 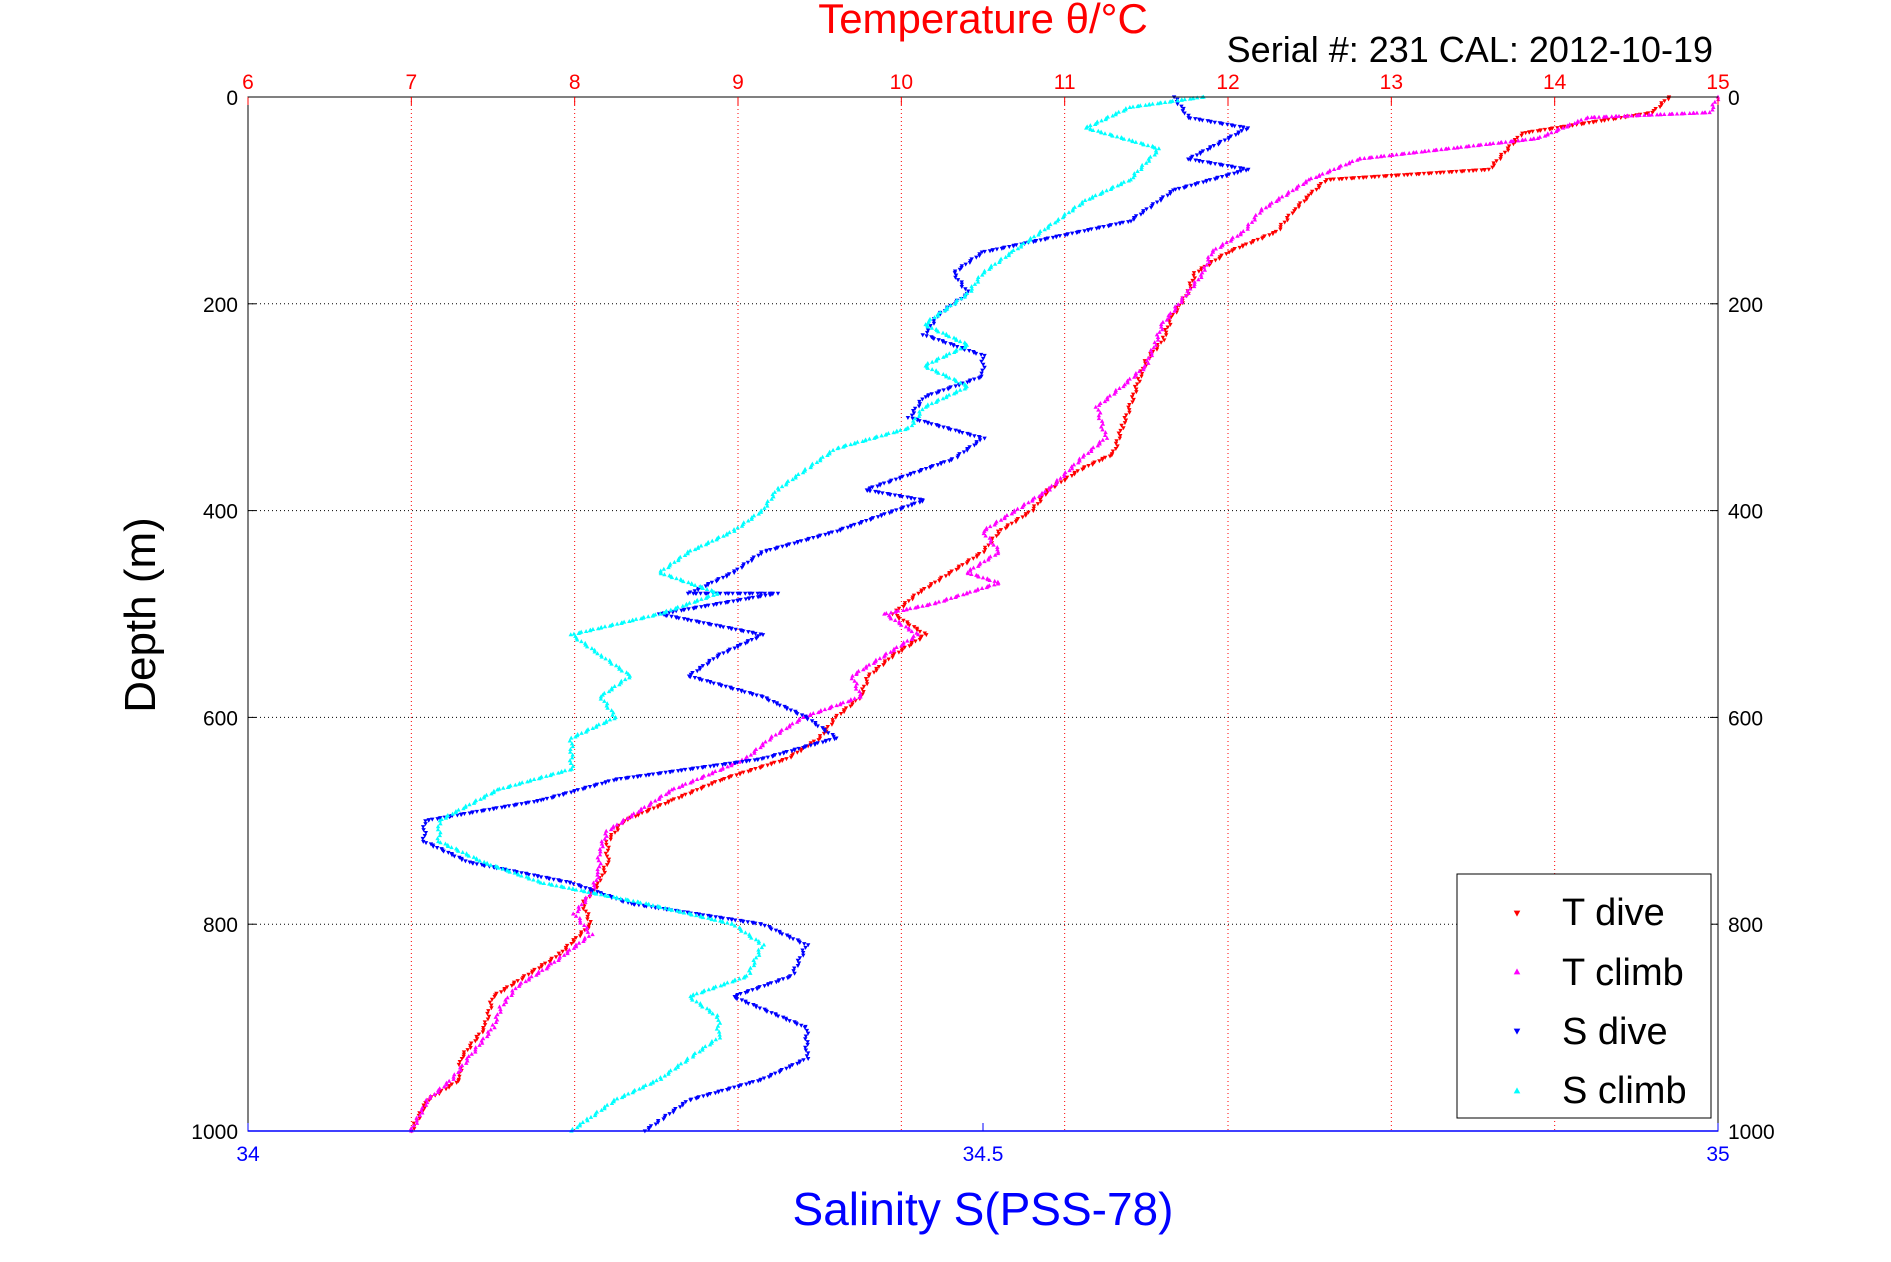 I want to click on tick-label-depth-left: 800, so click(x=220, y=925).